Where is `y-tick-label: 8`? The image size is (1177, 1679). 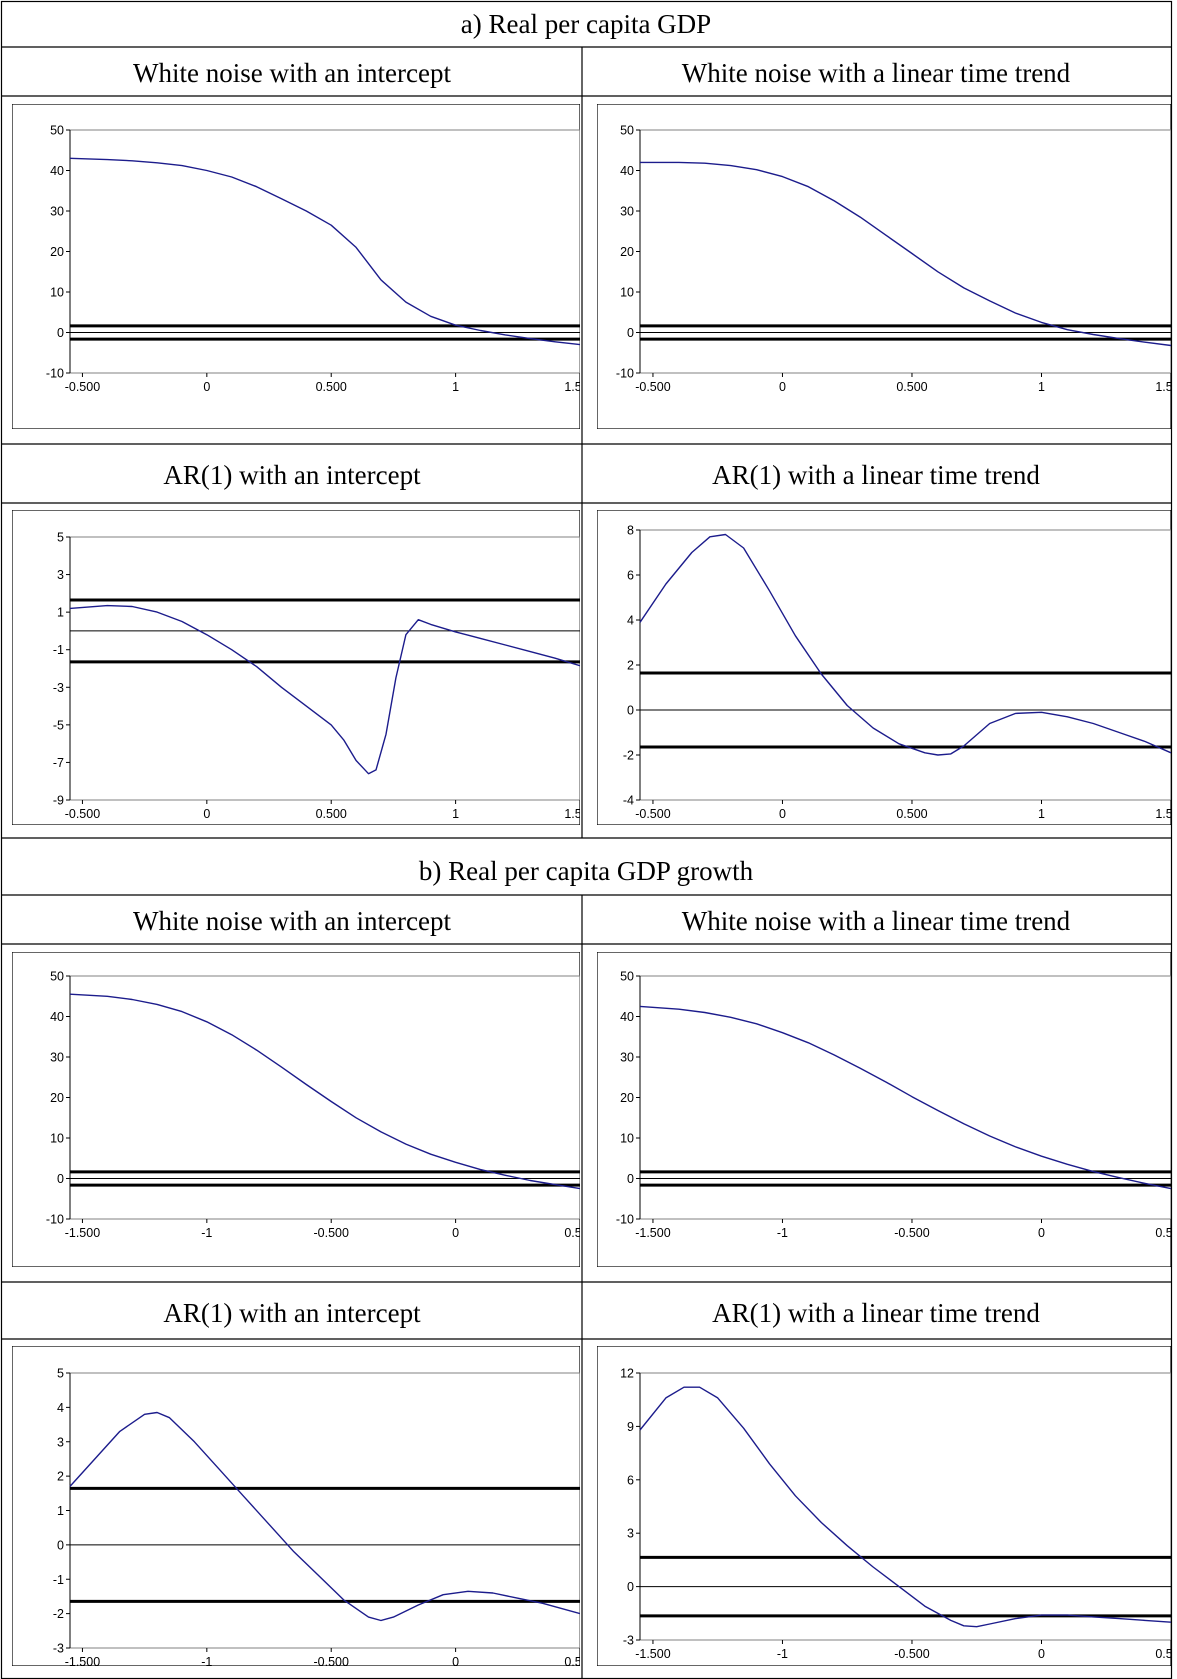
y-tick-label: 8 is located at coordinates (630, 531).